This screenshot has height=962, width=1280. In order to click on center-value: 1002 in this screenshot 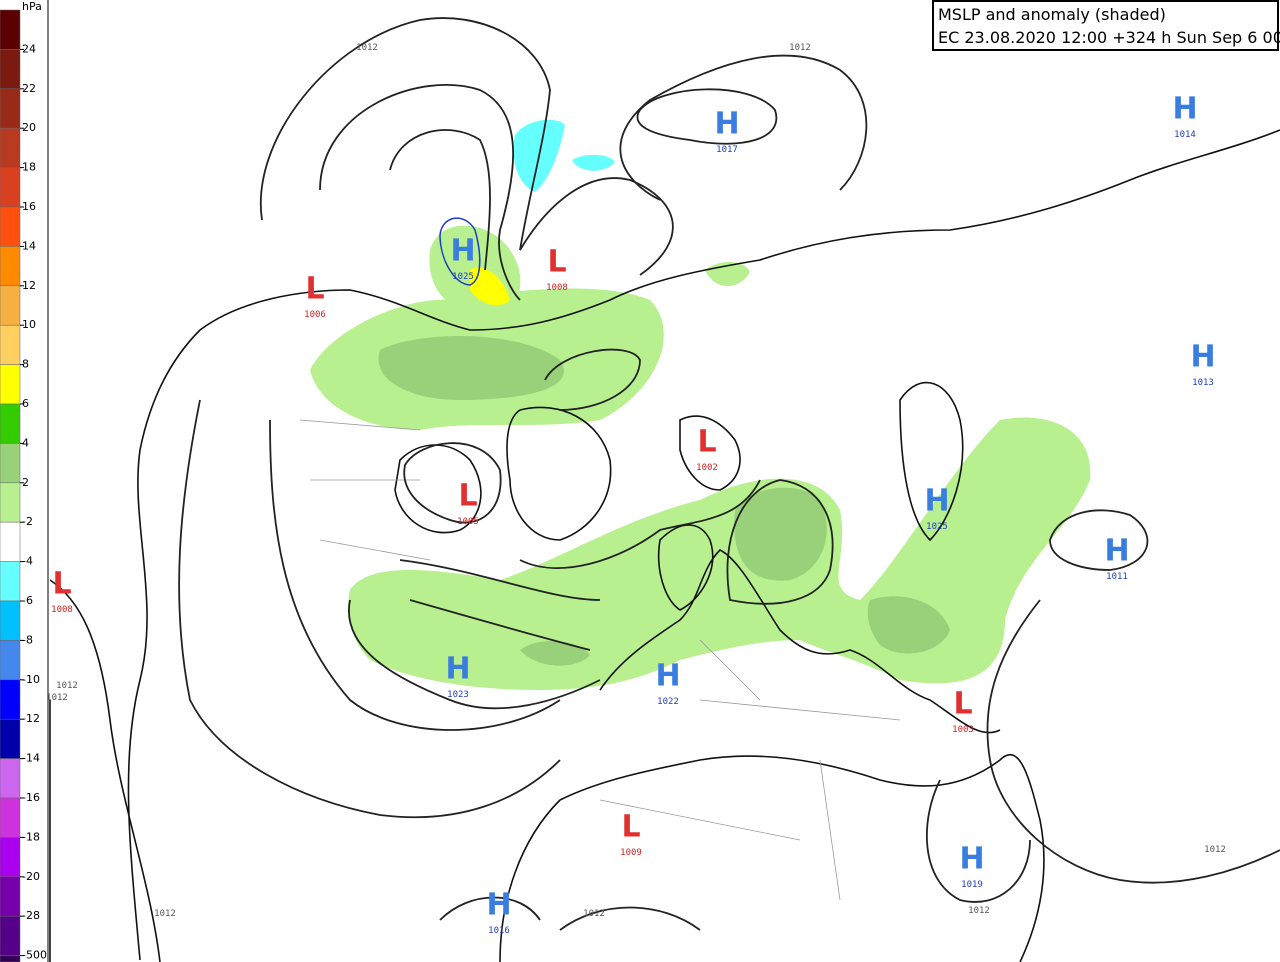, I will do `click(707, 468)`.